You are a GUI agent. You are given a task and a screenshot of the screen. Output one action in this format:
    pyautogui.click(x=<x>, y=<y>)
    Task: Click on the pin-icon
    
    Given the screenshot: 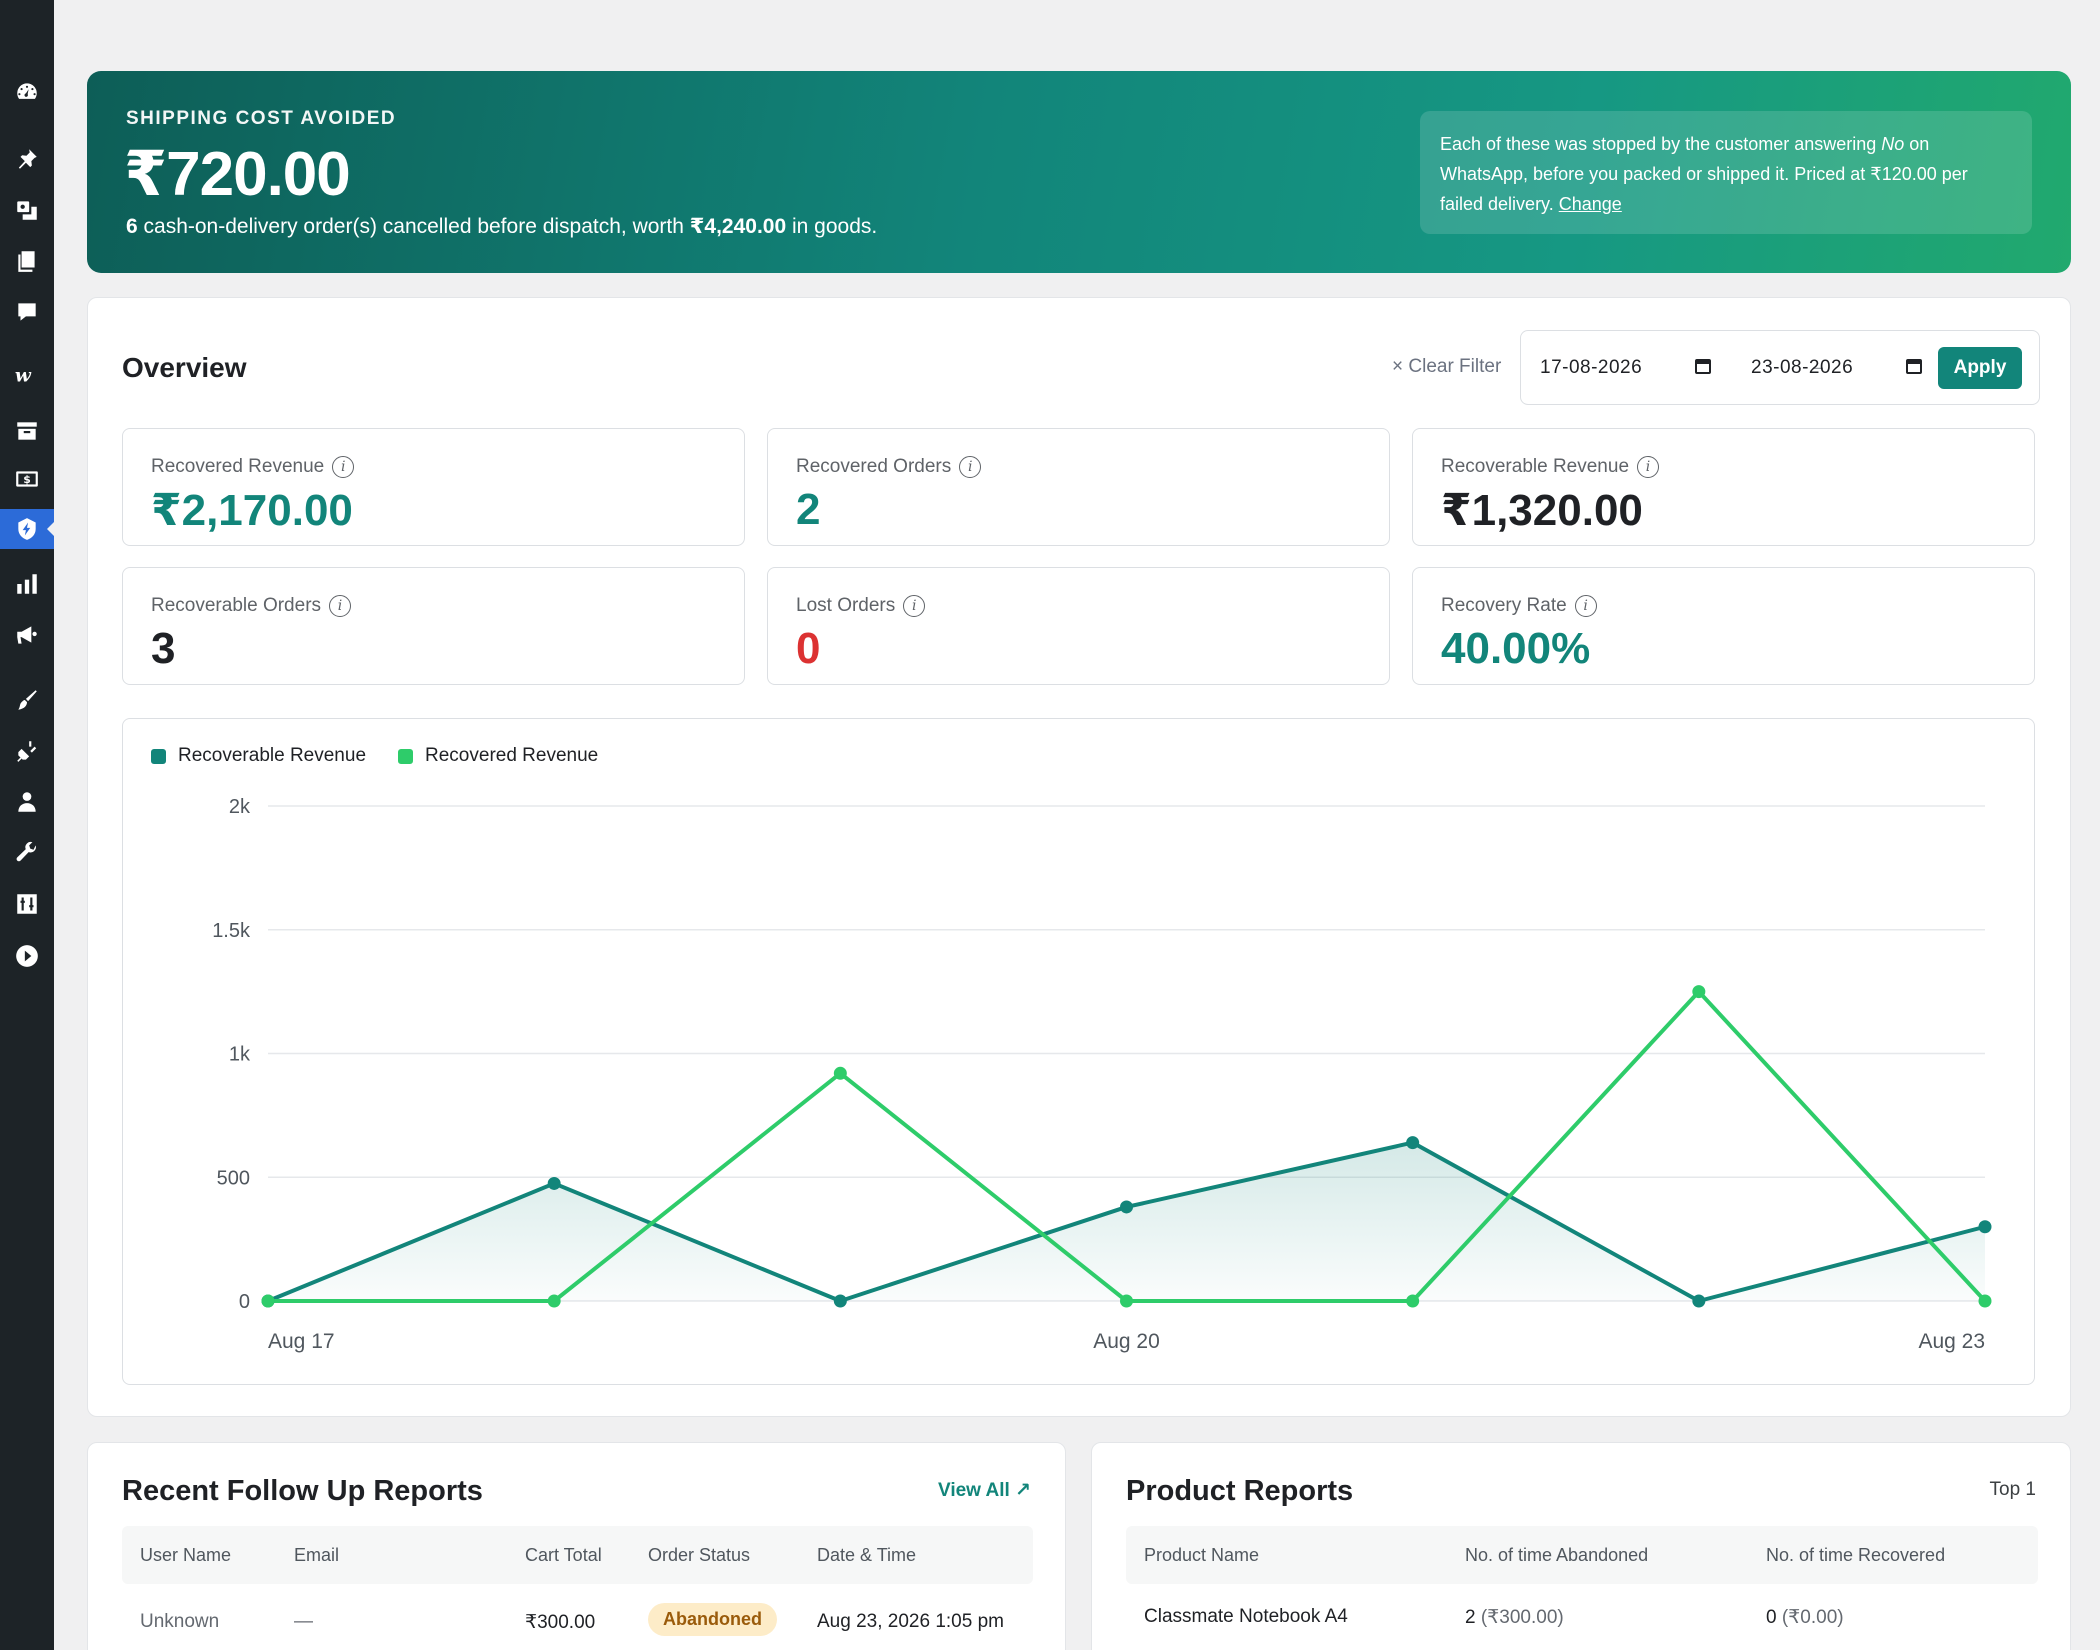 What is the action you would take?
    pyautogui.click(x=27, y=159)
    